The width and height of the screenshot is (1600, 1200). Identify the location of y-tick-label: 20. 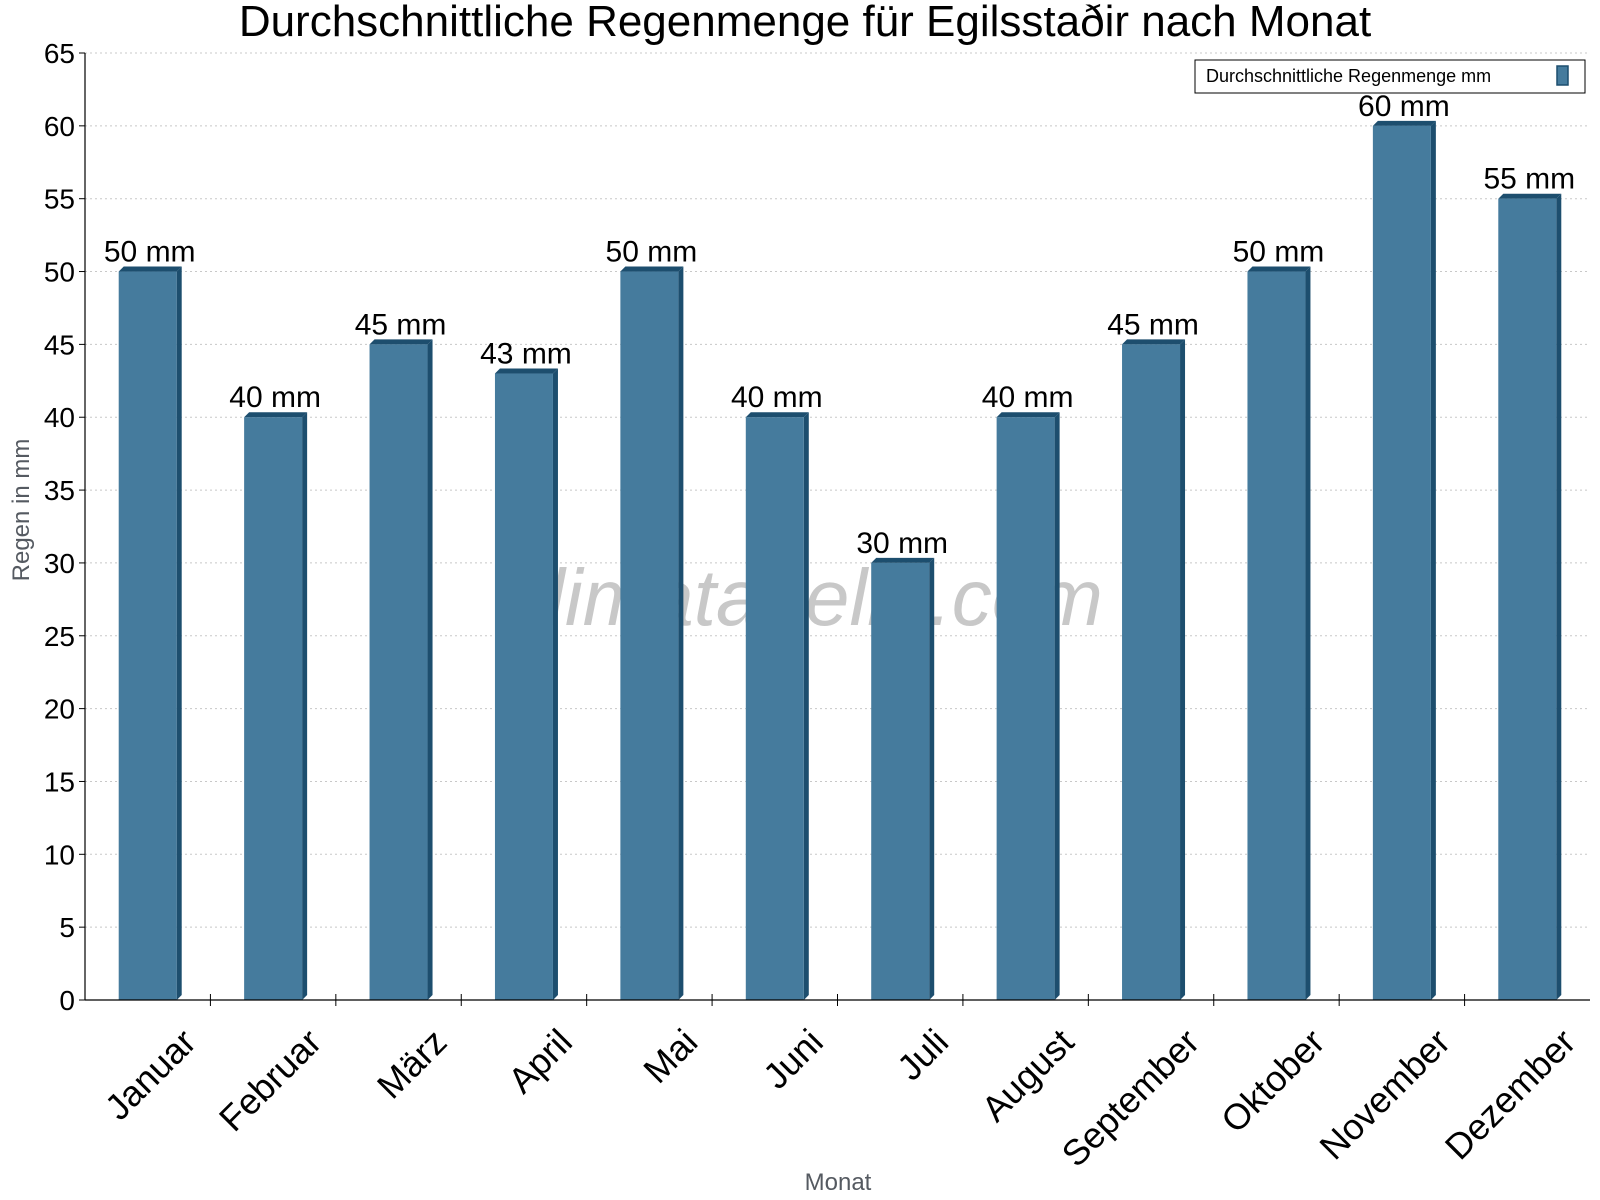
(59, 709).